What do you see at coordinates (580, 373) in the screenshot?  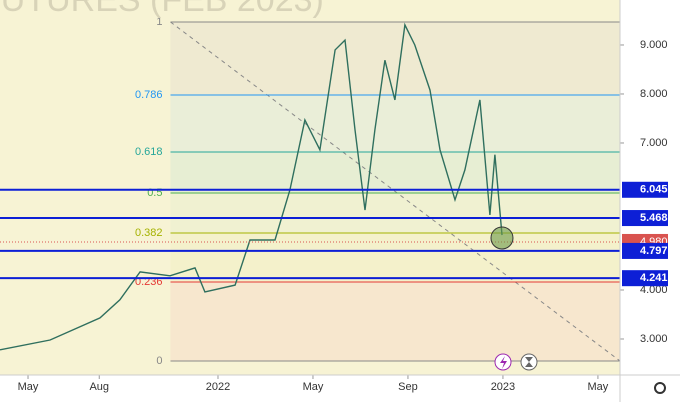 I see `icons` at bounding box center [580, 373].